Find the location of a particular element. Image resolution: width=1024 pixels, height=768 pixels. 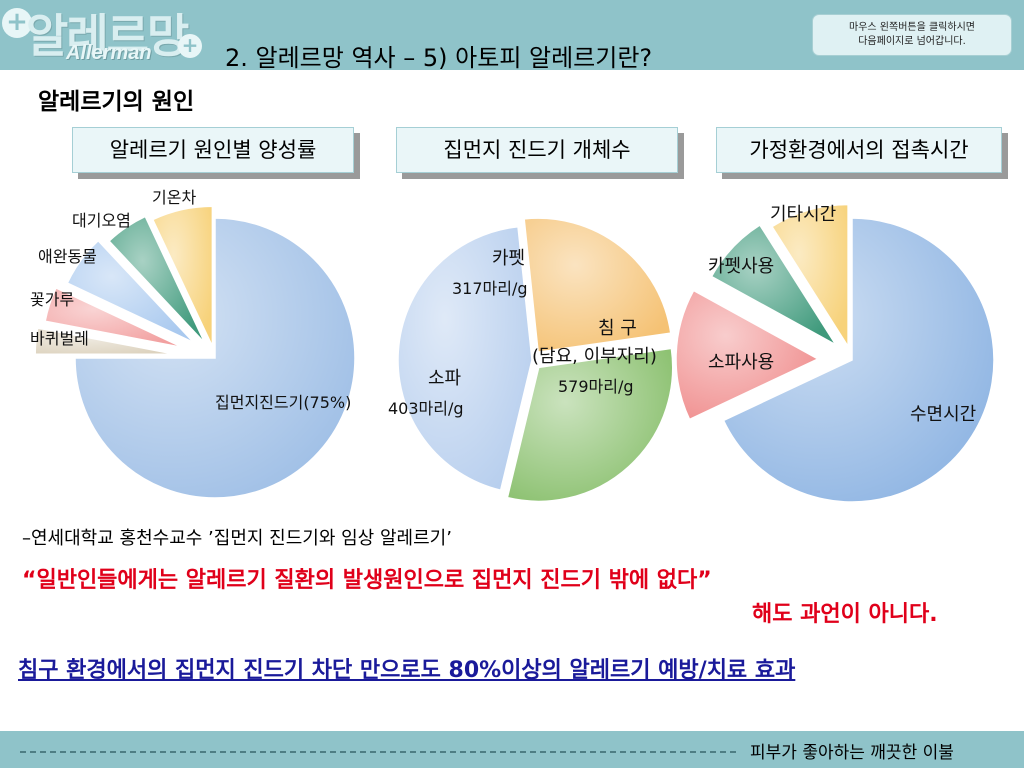

chart-label-contact-time: 가정환경에서의 접촉시간 is located at coordinates (859, 150).